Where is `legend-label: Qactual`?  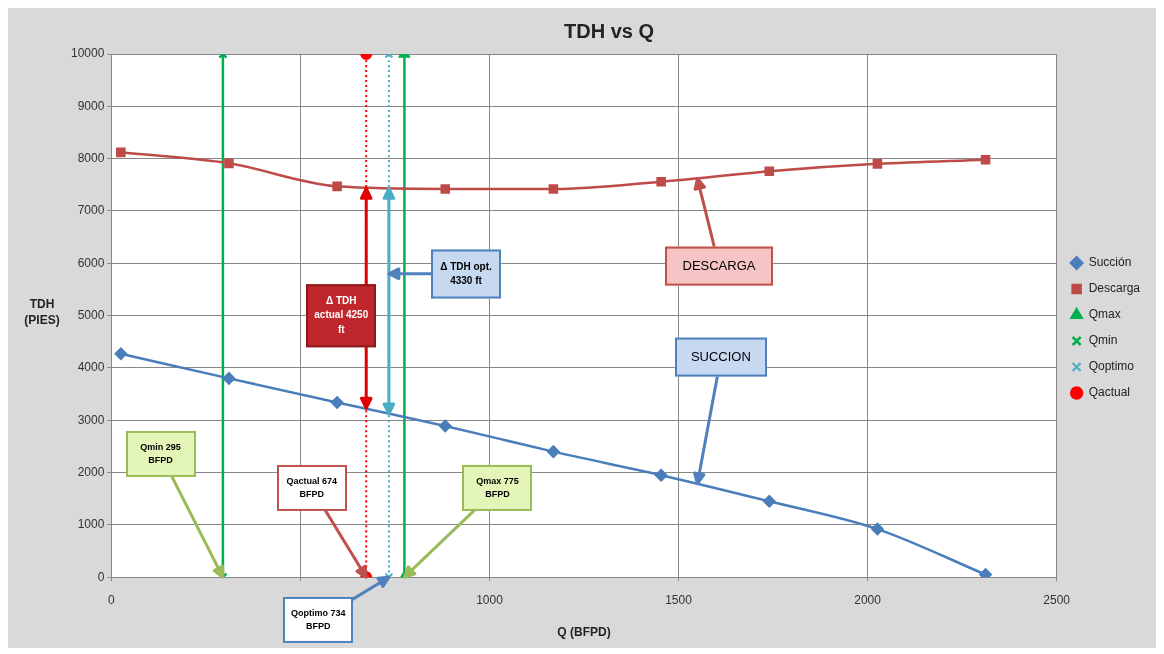 legend-label: Qactual is located at coordinates (1109, 392).